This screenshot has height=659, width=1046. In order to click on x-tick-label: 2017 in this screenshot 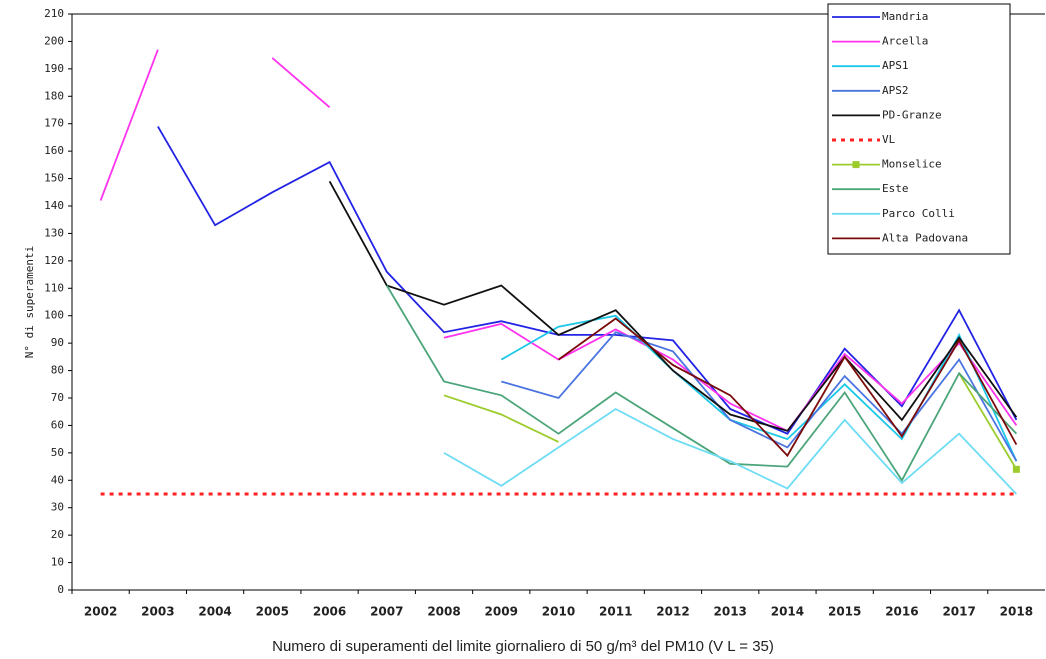, I will do `click(958, 612)`.